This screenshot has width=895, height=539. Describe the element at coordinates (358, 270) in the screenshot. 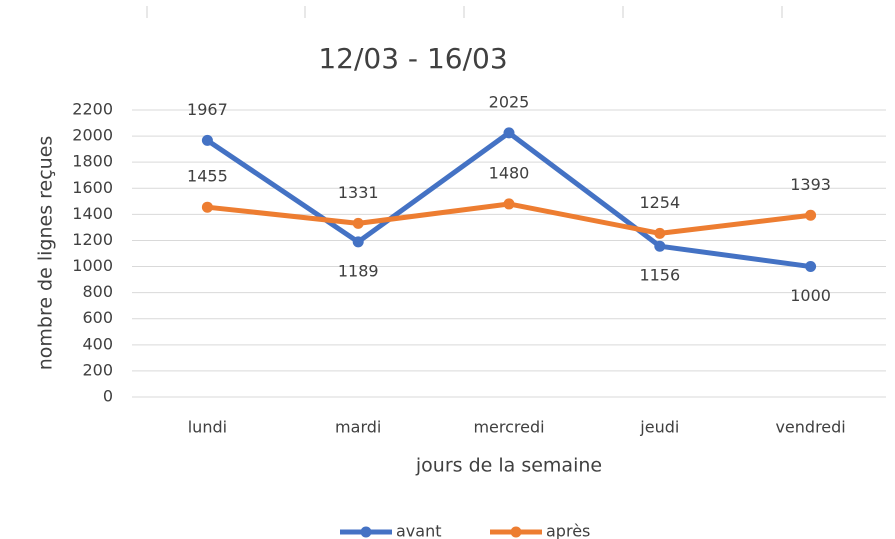

I see `data-label: 1189` at that location.